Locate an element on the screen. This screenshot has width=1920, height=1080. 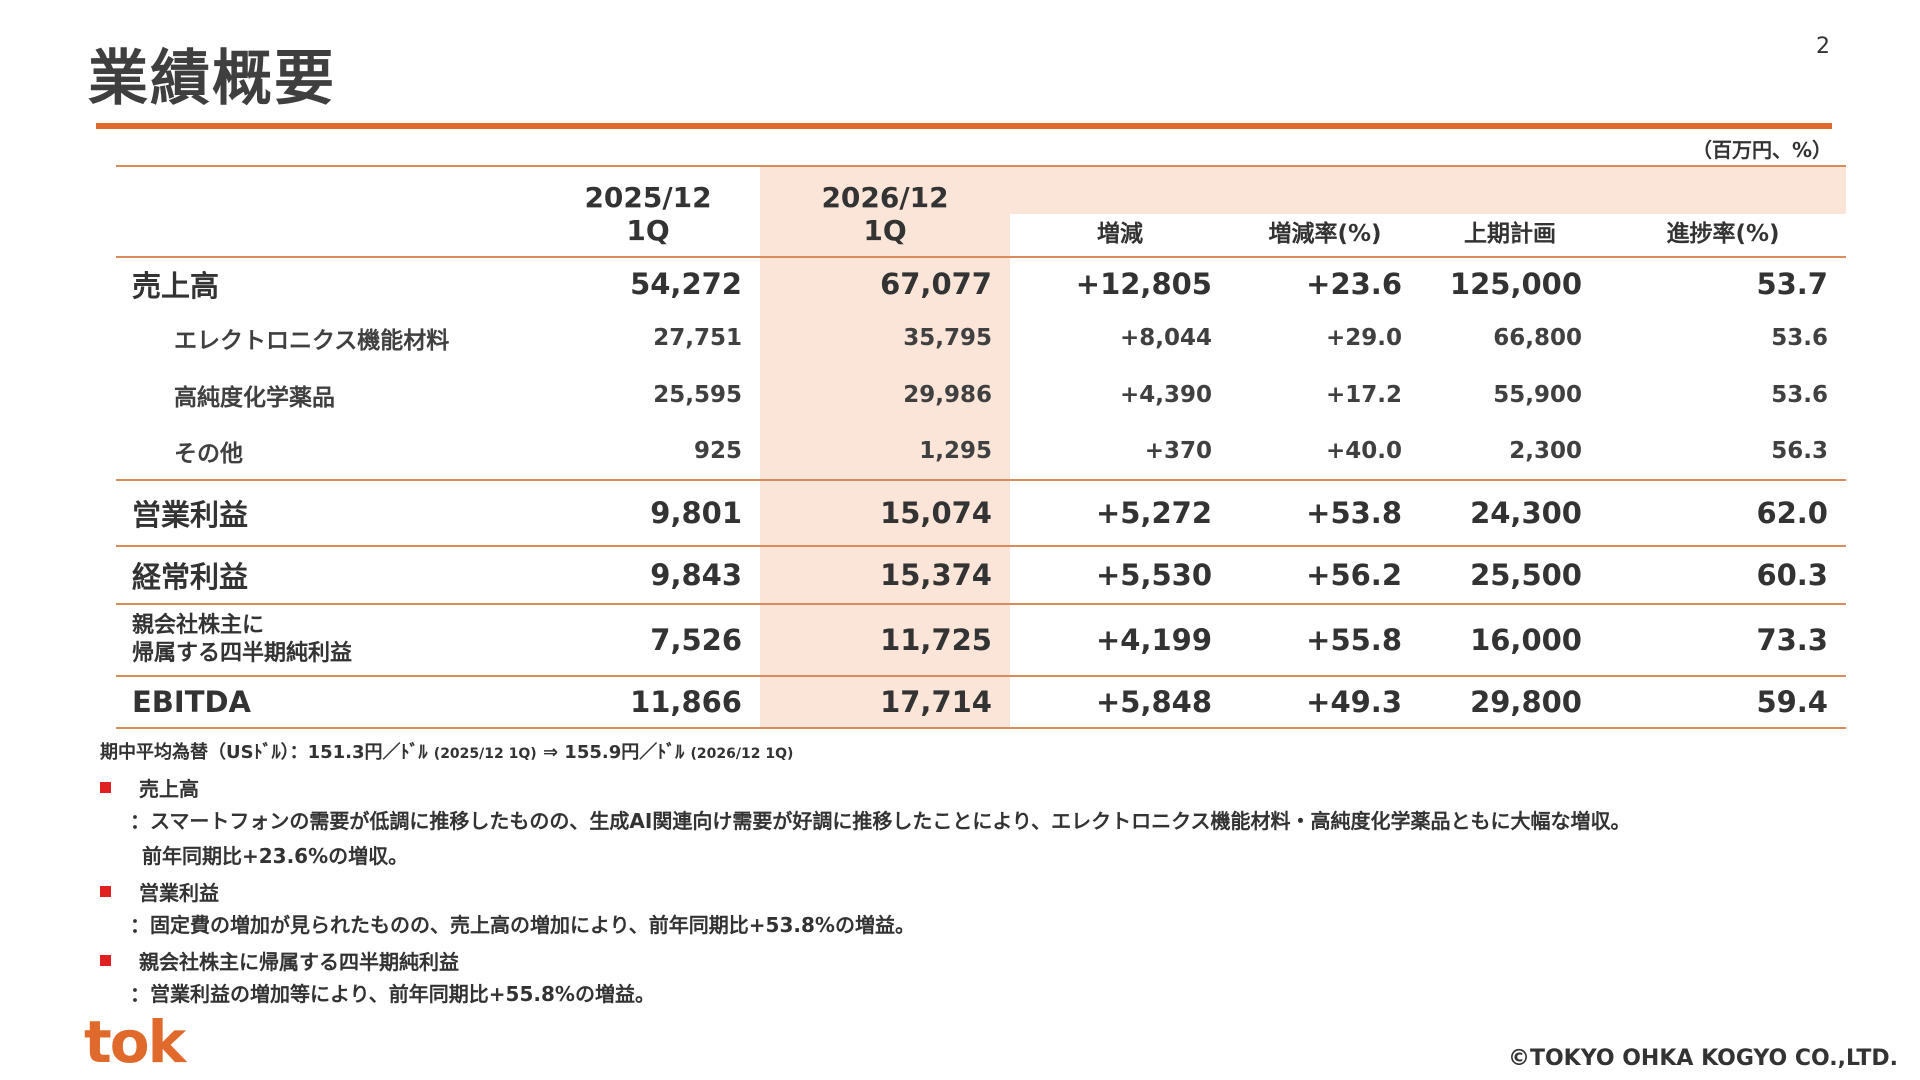
header-curr-year: 2026/12 is located at coordinates (885, 189).